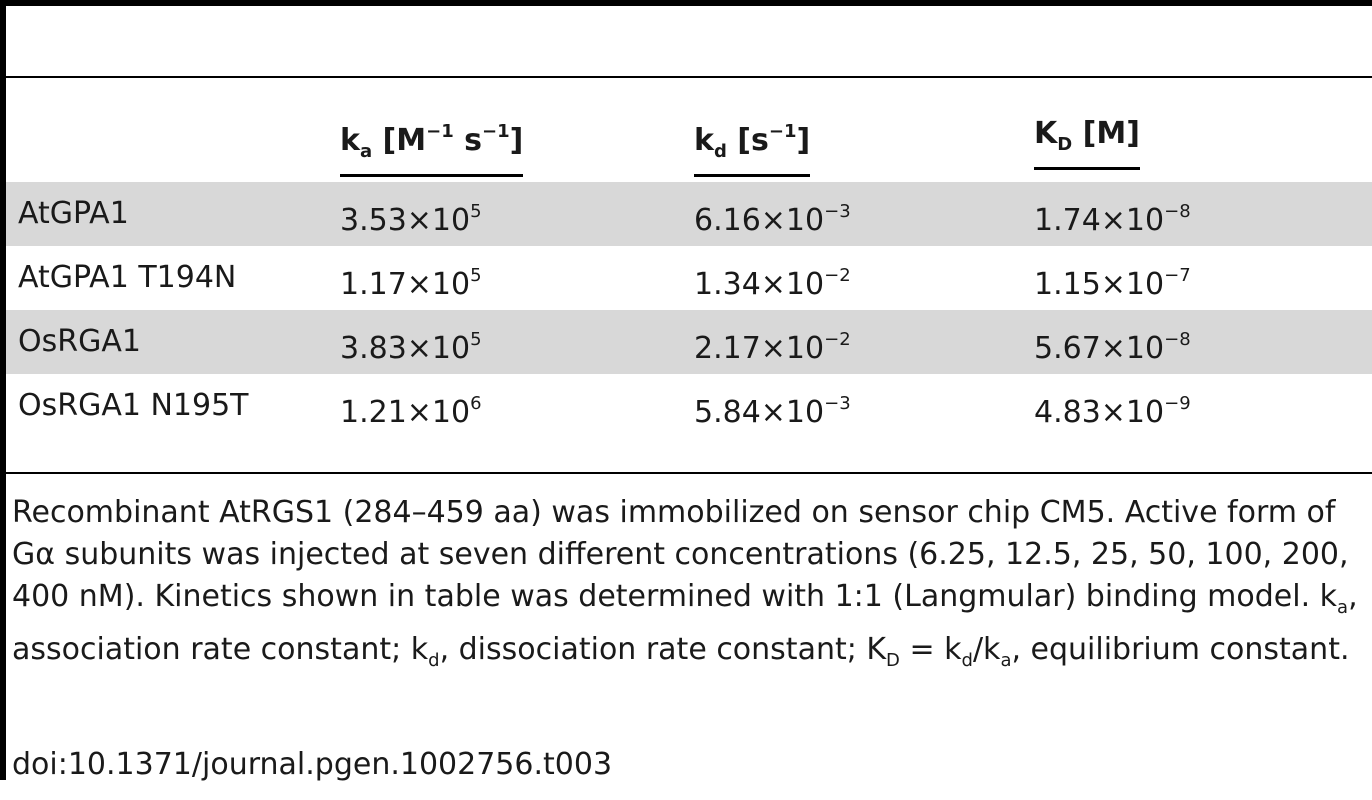 The height and width of the screenshot is (800, 1372). What do you see at coordinates (133, 405) in the screenshot?
I see `row-name: OsRGA1 N195T` at bounding box center [133, 405].